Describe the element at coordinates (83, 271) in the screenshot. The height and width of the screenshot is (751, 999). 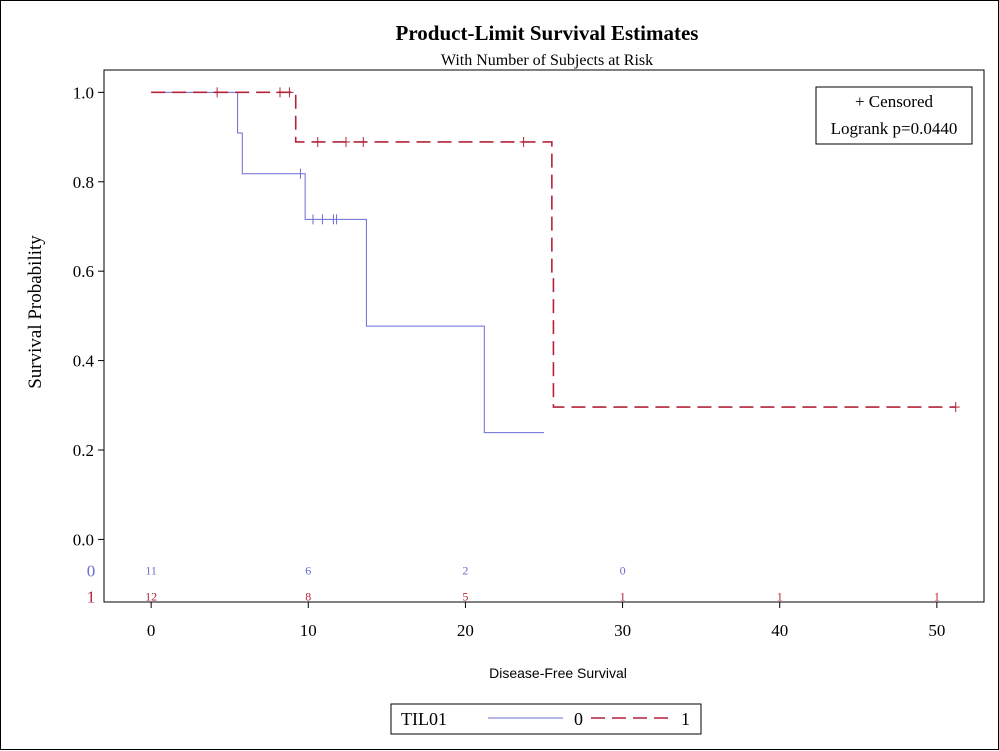
I see `y-tick-label-3: 0.6` at that location.